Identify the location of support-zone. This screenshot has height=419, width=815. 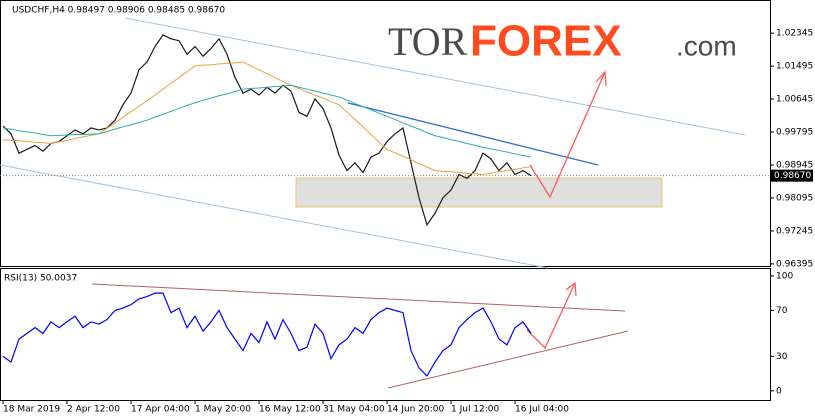
(479, 192).